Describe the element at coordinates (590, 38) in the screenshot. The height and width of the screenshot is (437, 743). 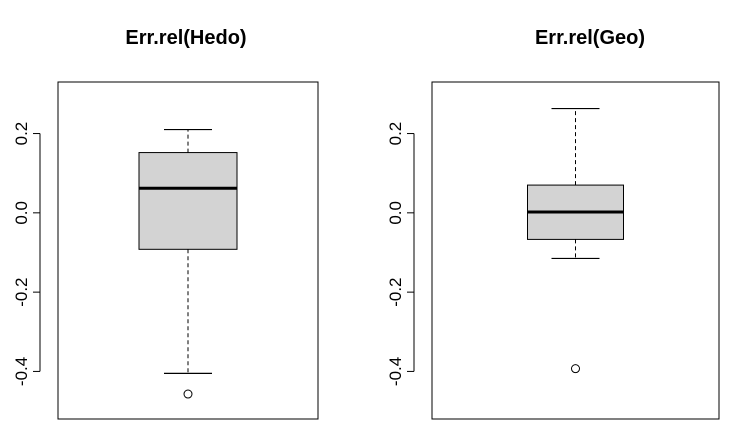
I see `chart-title: Err.rel(Geo)` at that location.